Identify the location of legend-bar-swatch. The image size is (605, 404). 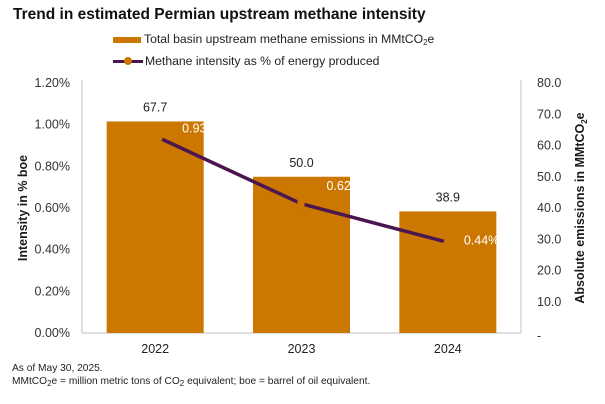
(127, 39).